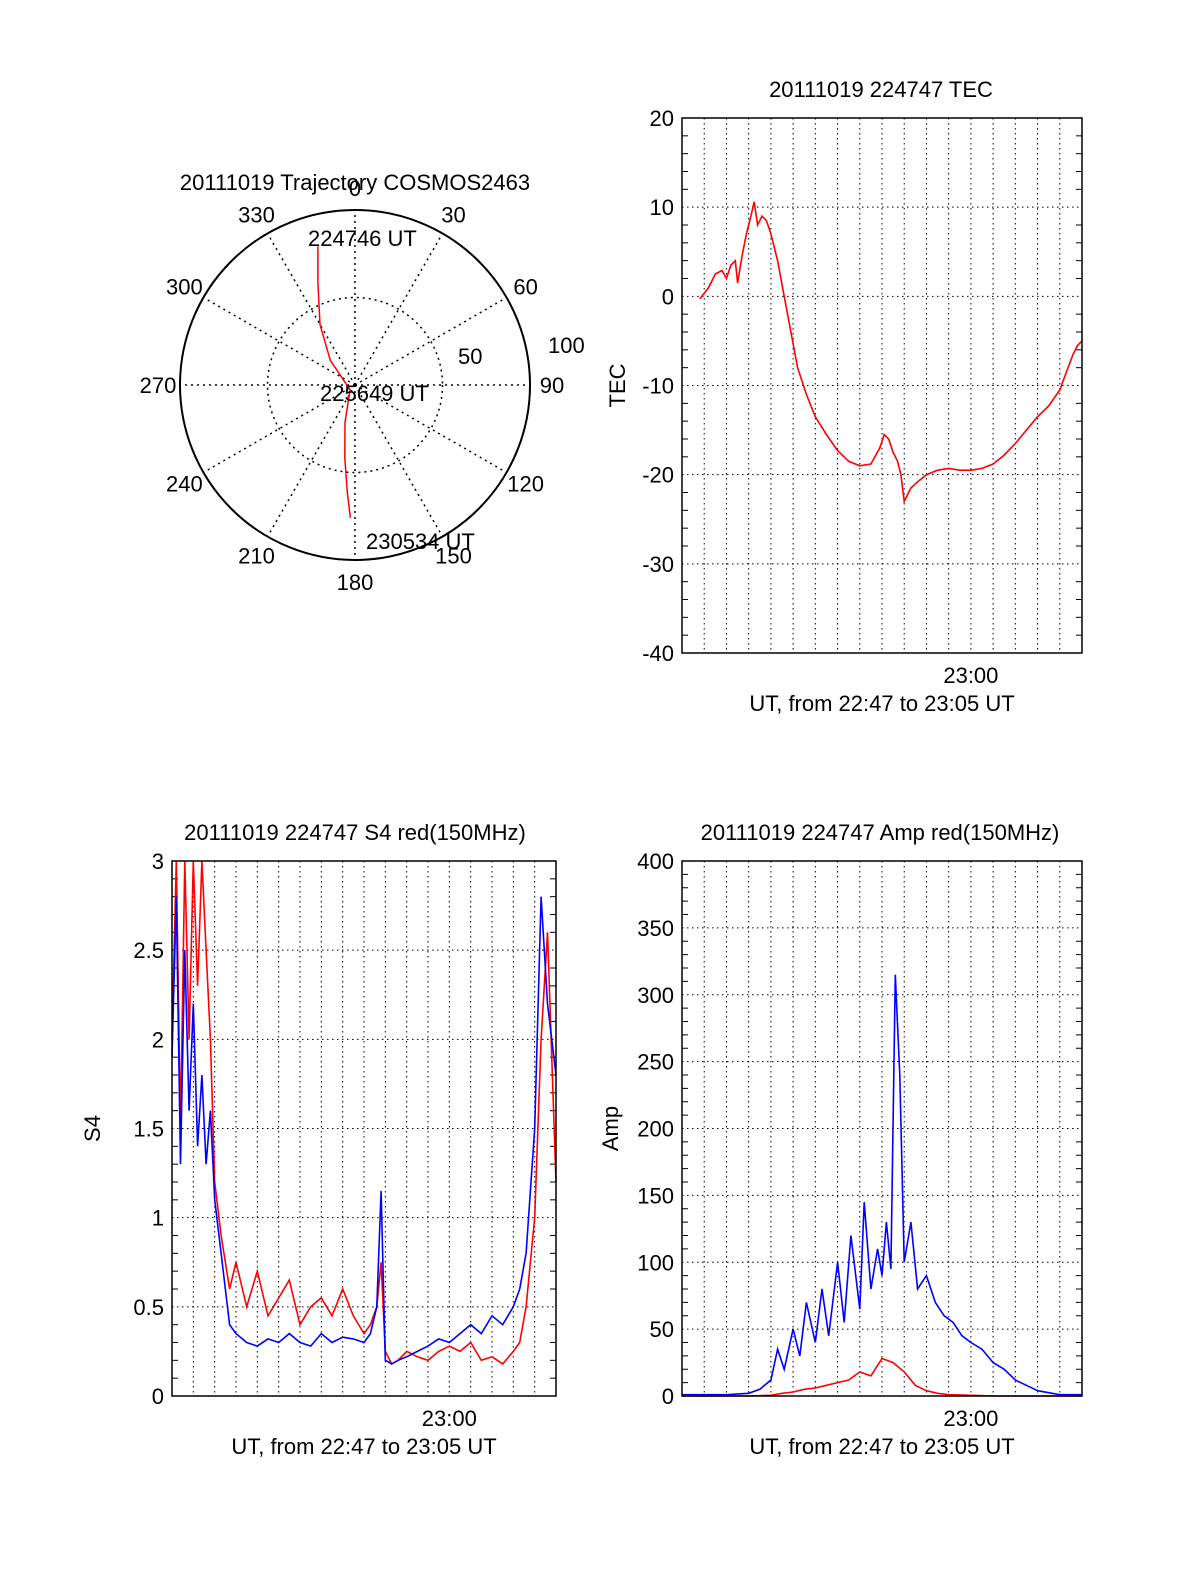 This screenshot has height=1575, width=1200. I want to click on tec-y-tick-label: 10, so click(662, 207).